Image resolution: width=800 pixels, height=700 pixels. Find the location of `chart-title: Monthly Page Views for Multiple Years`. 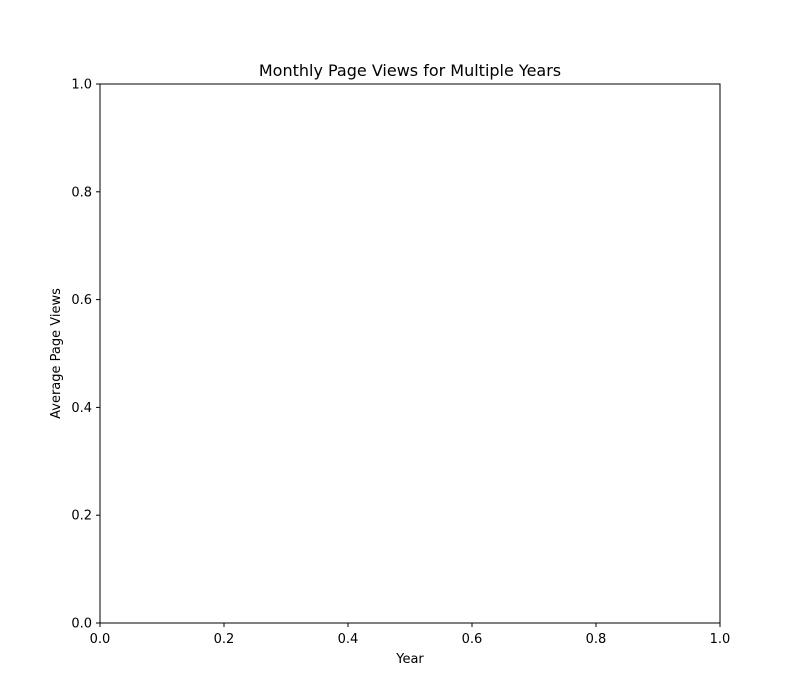

chart-title: Monthly Page Views for Multiple Years is located at coordinates (410, 70).